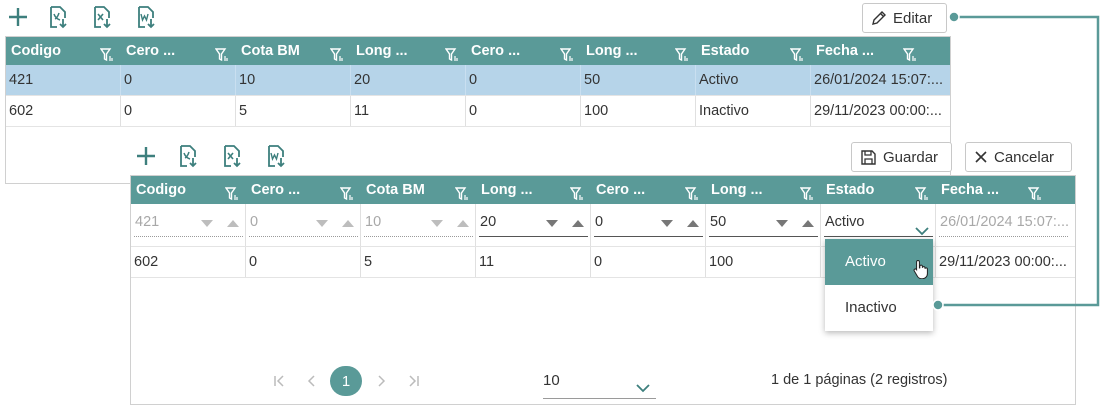 This screenshot has width=1103, height=410. Describe the element at coordinates (868, 157) in the screenshot. I see `save-icon` at that location.